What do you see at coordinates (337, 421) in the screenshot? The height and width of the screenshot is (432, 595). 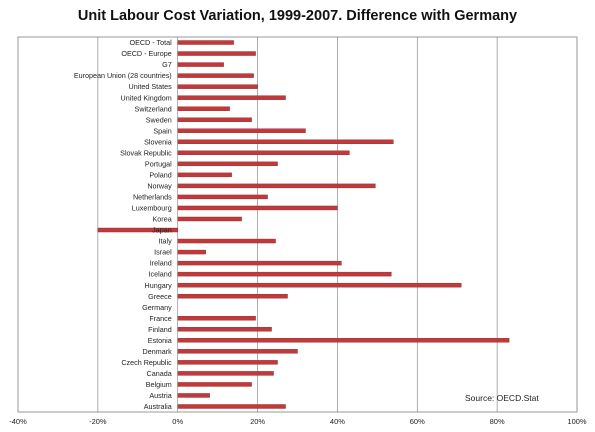 I see `x-tick-label: 40%` at bounding box center [337, 421].